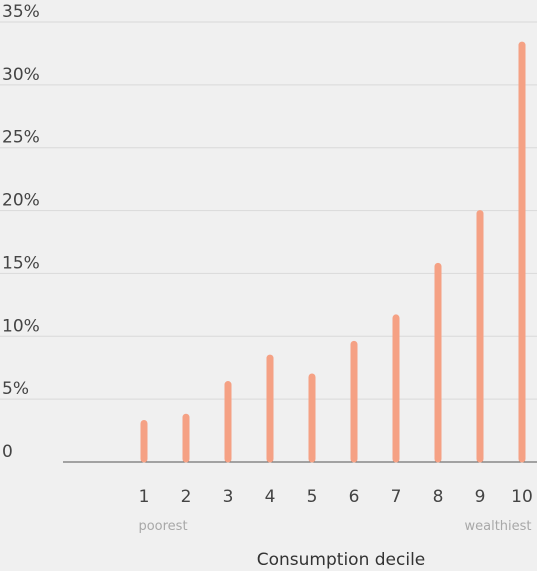 The height and width of the screenshot is (571, 537). What do you see at coordinates (396, 497) in the screenshot?
I see `x-tick-label: 7` at bounding box center [396, 497].